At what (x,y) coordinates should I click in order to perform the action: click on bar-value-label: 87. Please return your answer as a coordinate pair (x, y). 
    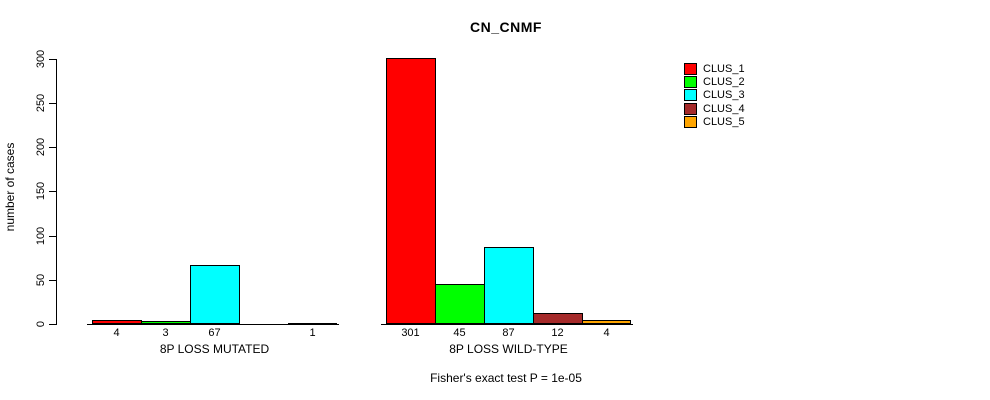
    Looking at the image, I should click on (508, 333).